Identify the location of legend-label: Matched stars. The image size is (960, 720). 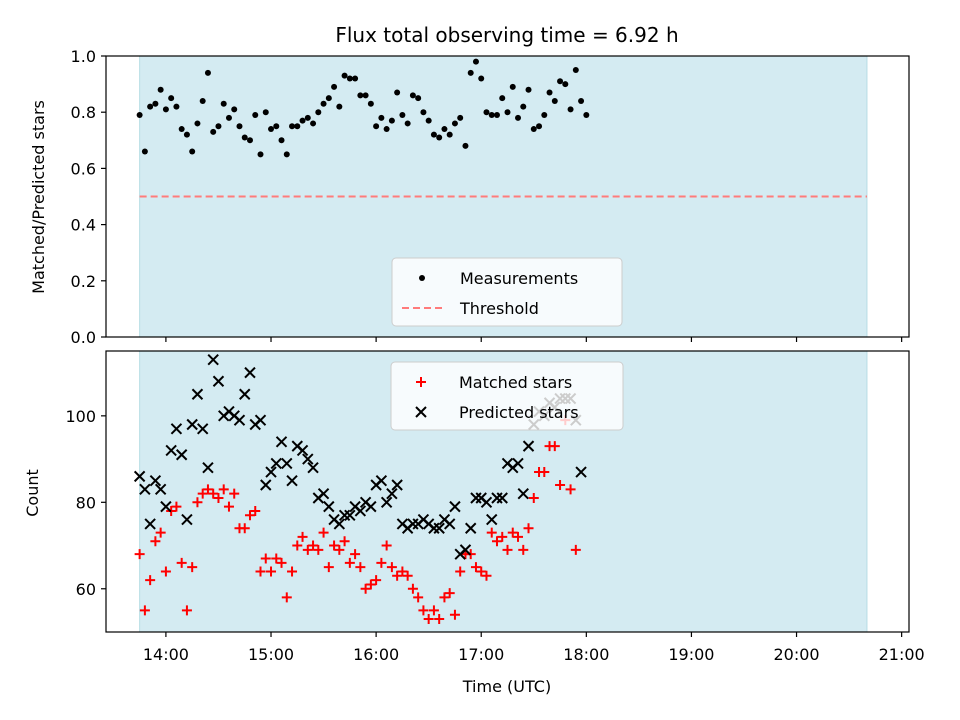
(515, 382).